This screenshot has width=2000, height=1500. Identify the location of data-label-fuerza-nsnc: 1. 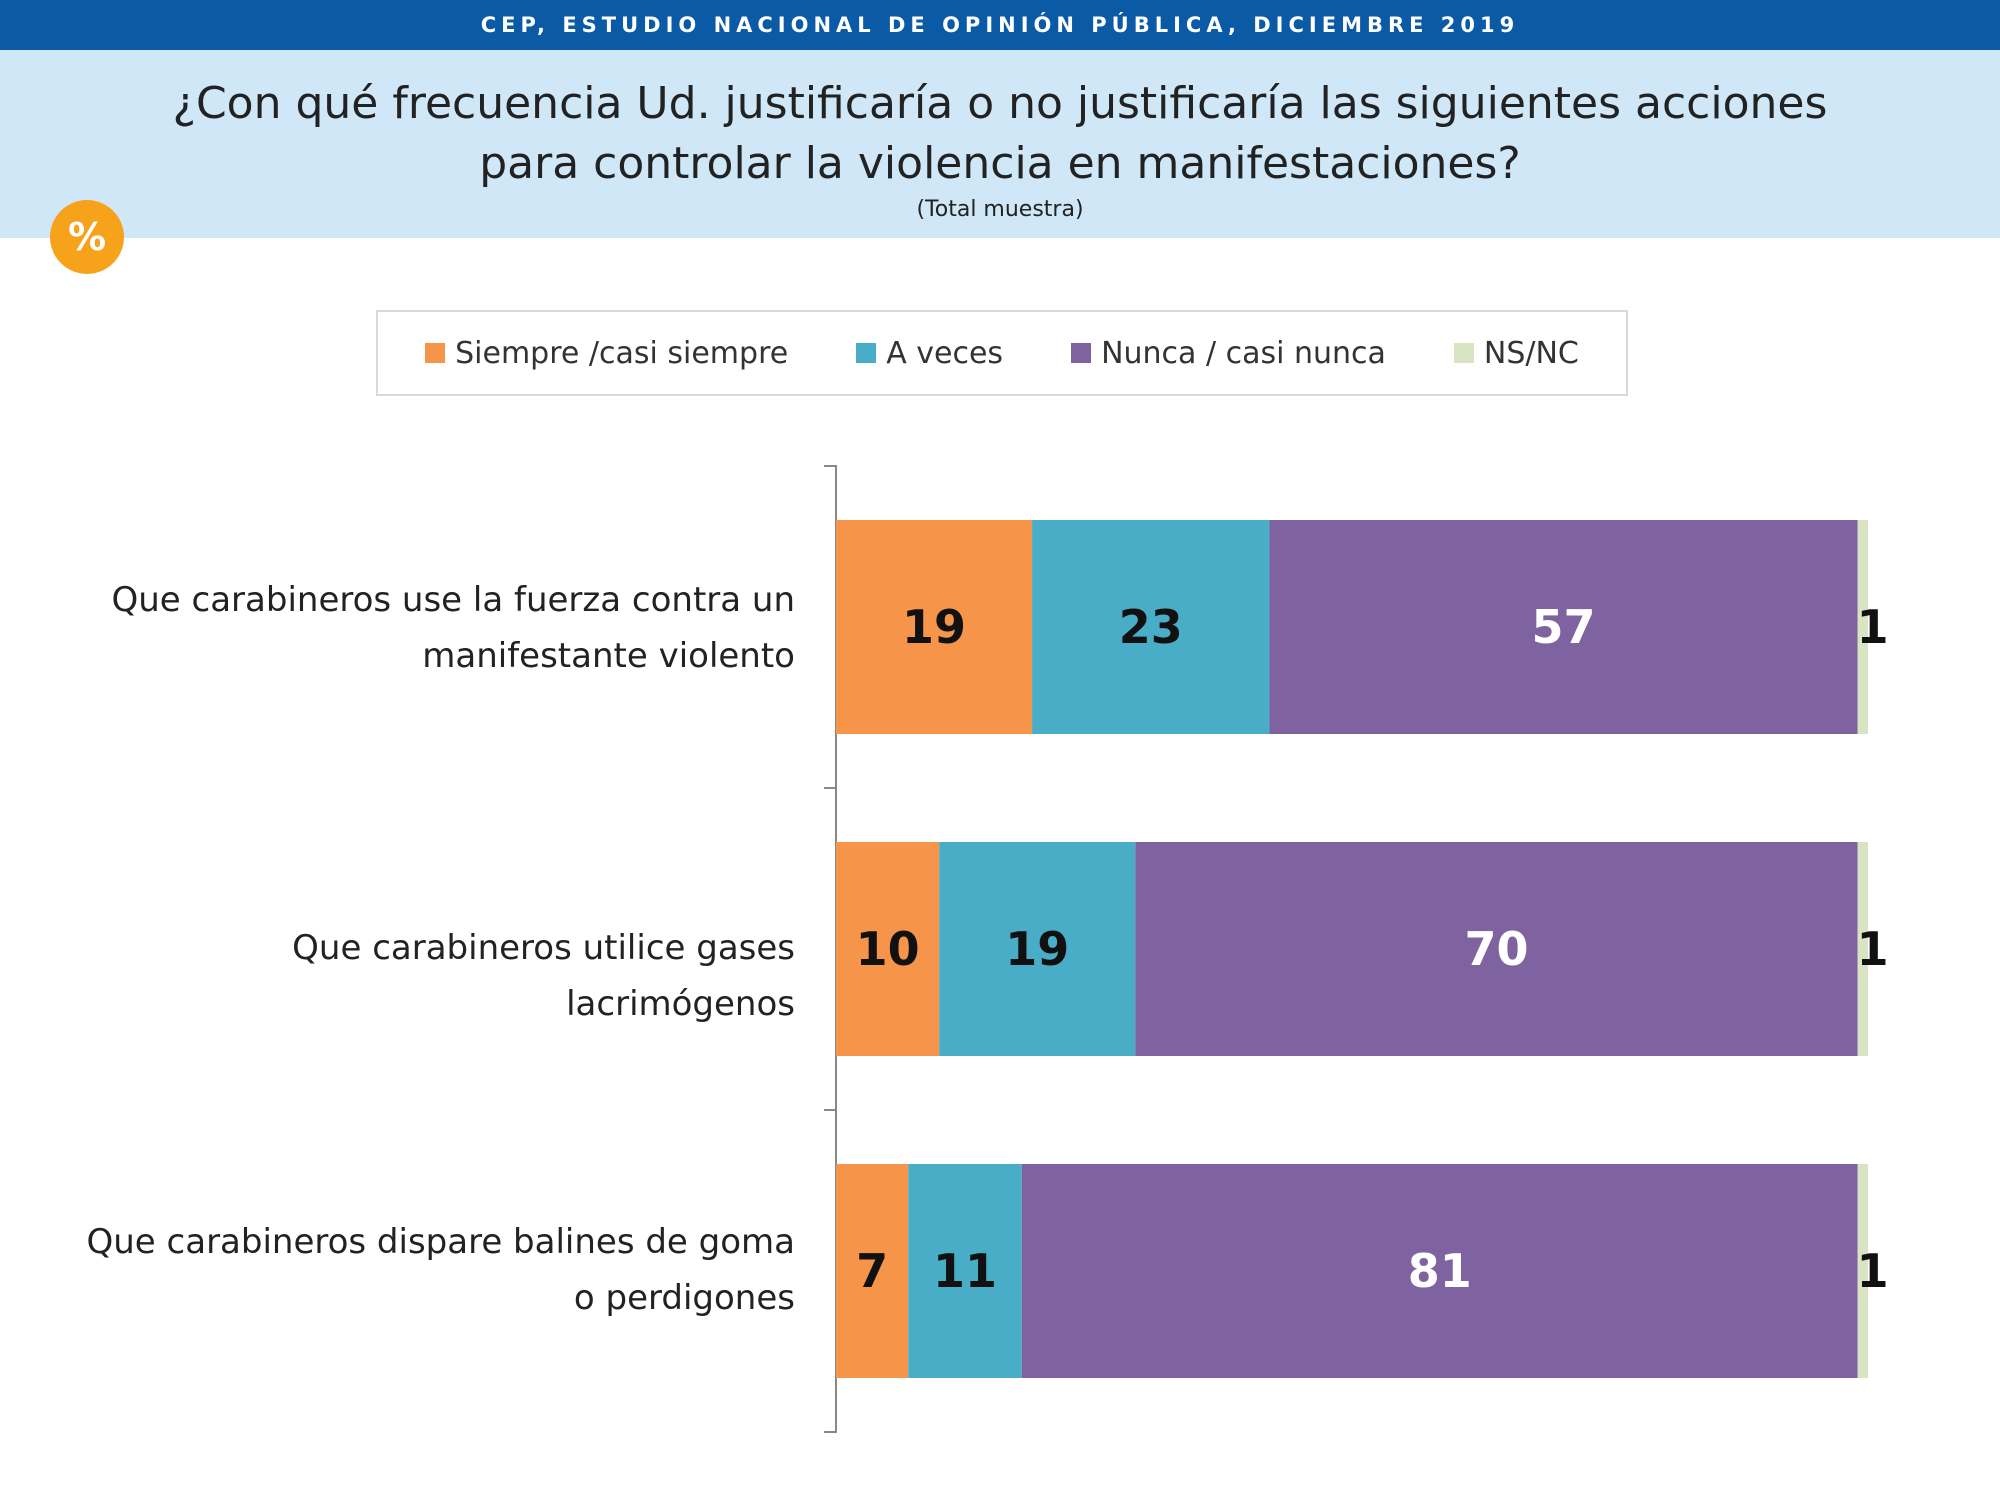
(1873, 627).